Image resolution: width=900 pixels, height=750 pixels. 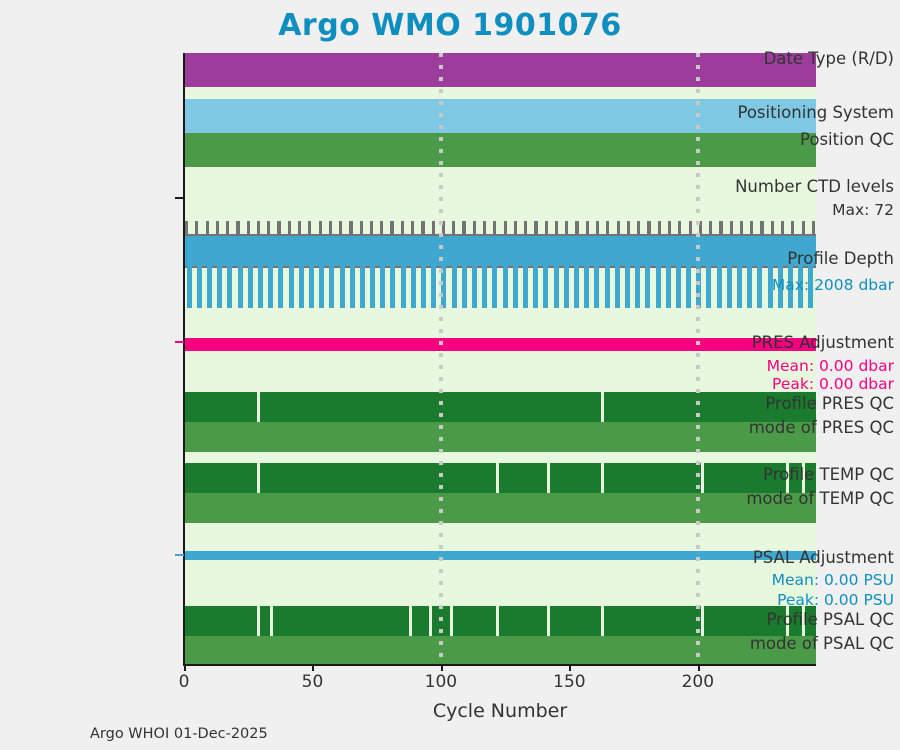 What do you see at coordinates (184, 359) in the screenshot?
I see `y-axis-line` at bounding box center [184, 359].